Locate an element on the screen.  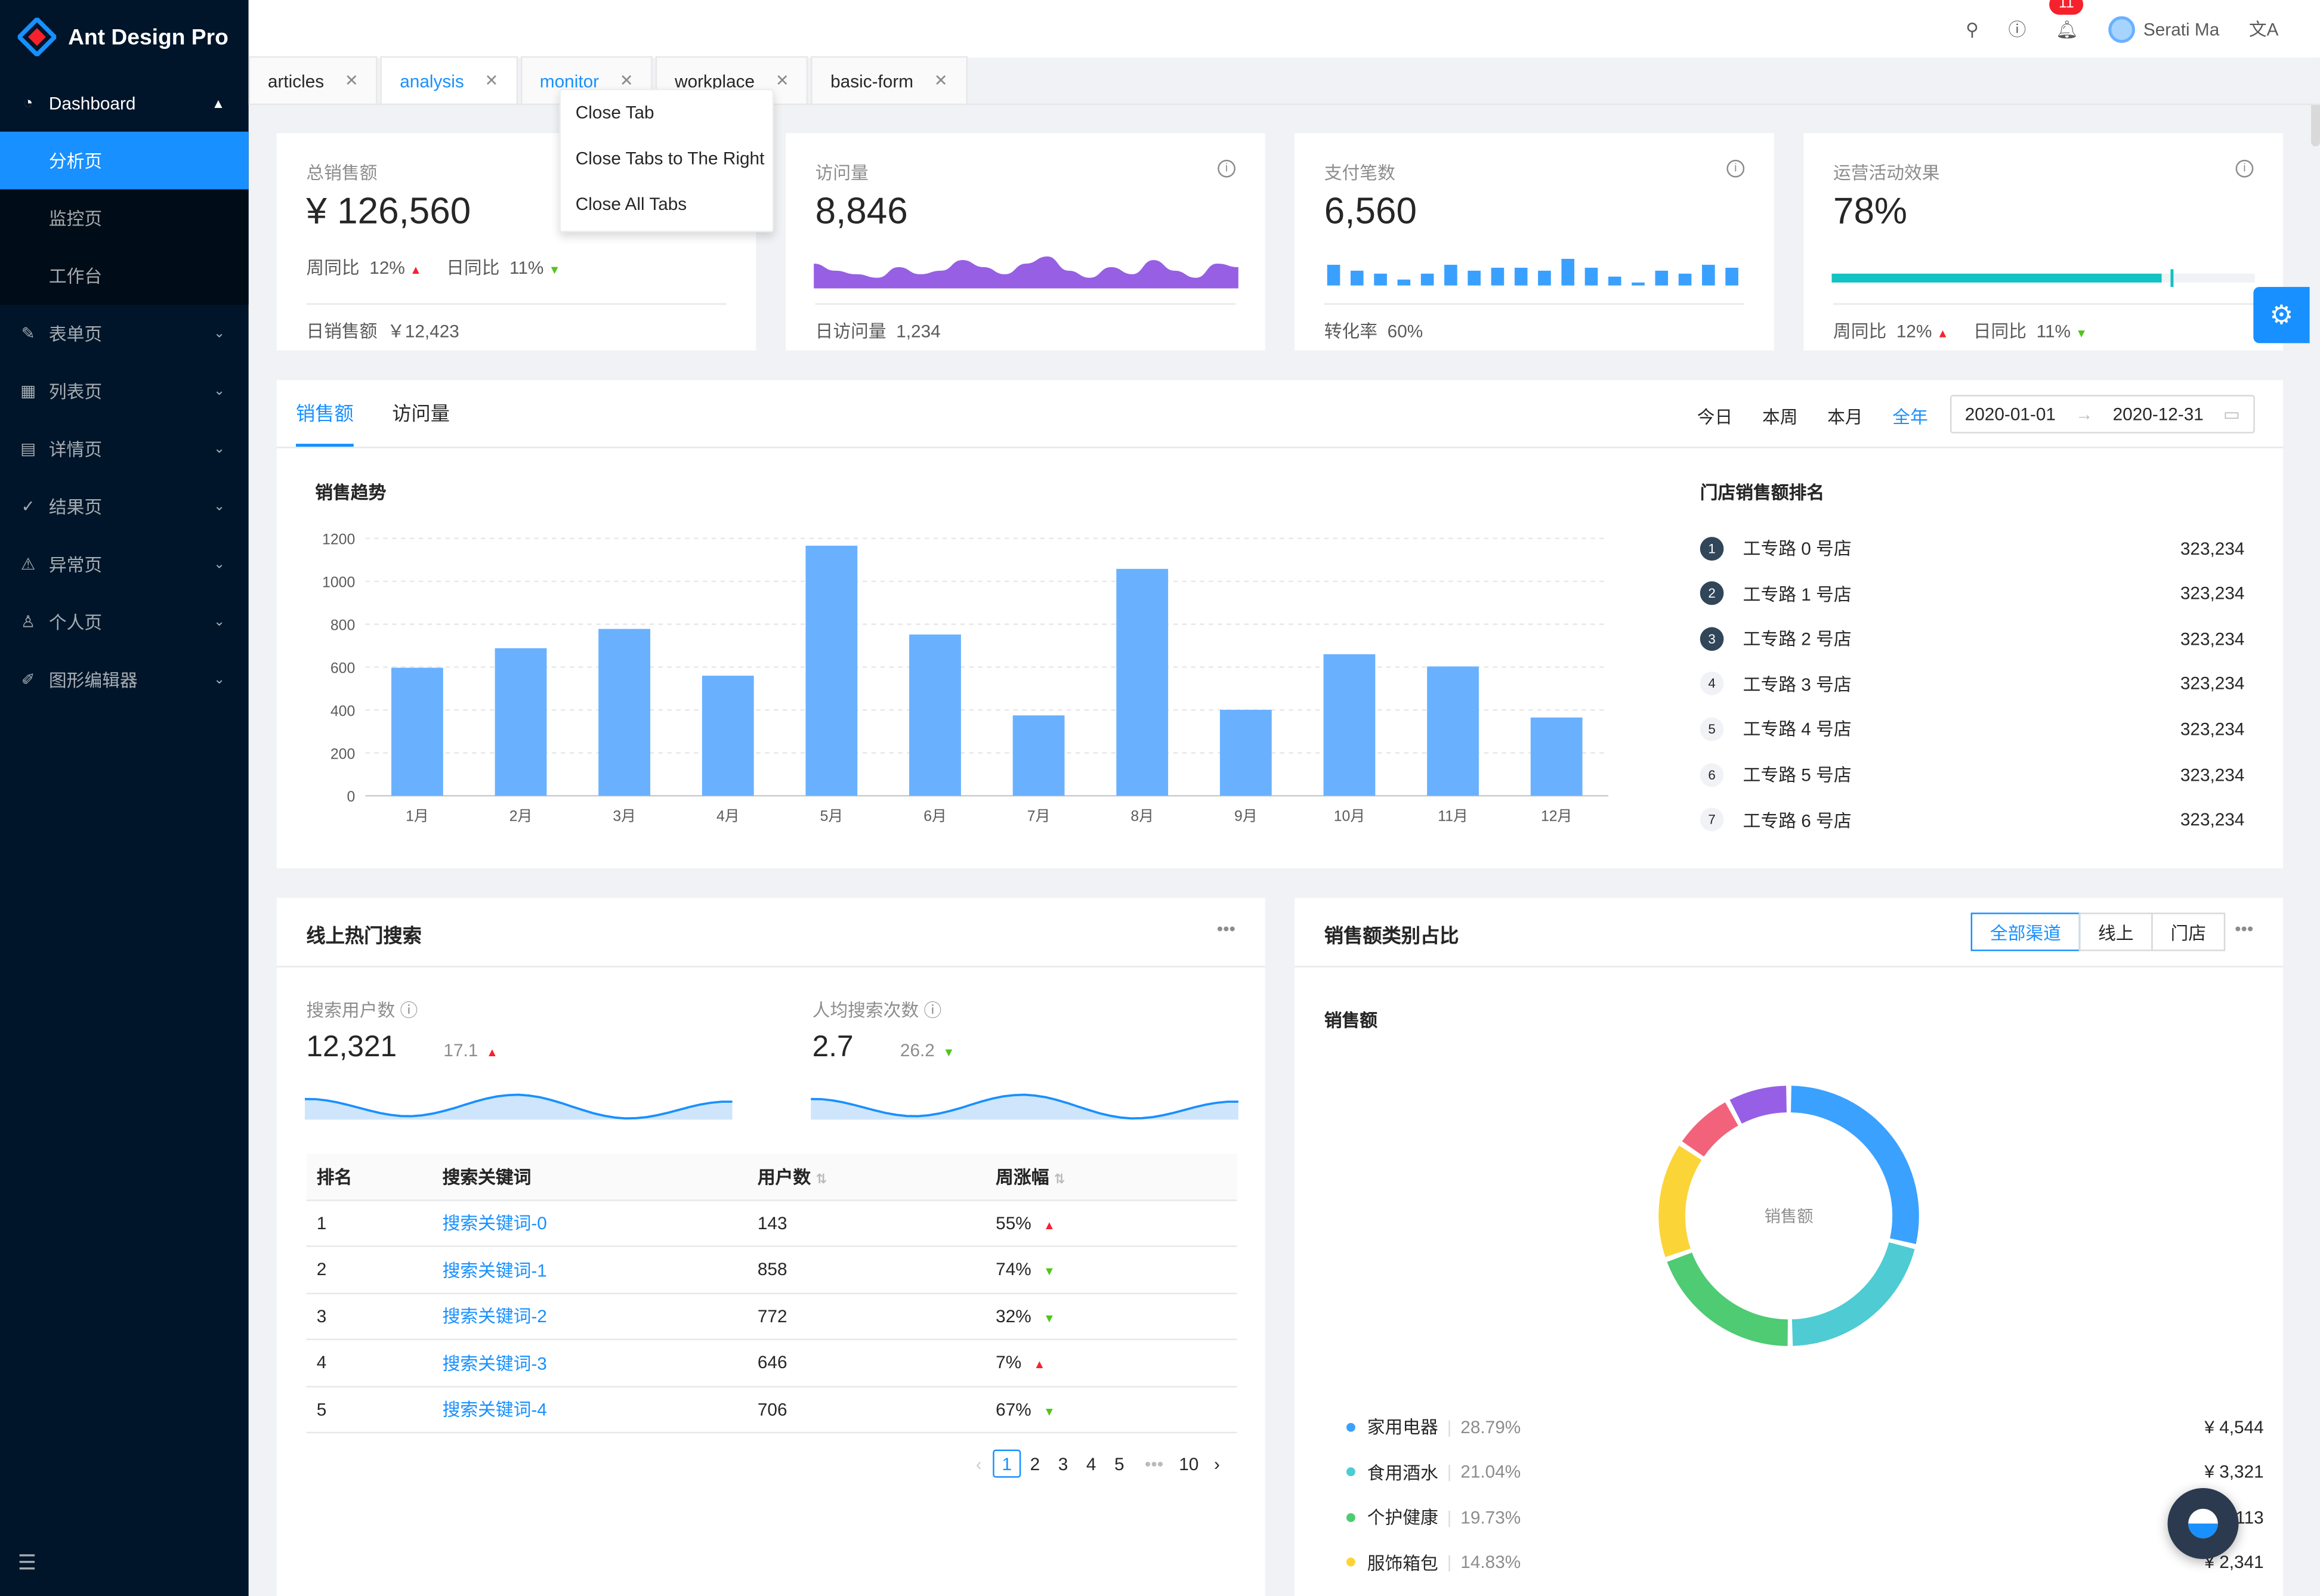
tab-sales: 销售额 is located at coordinates (325, 413).